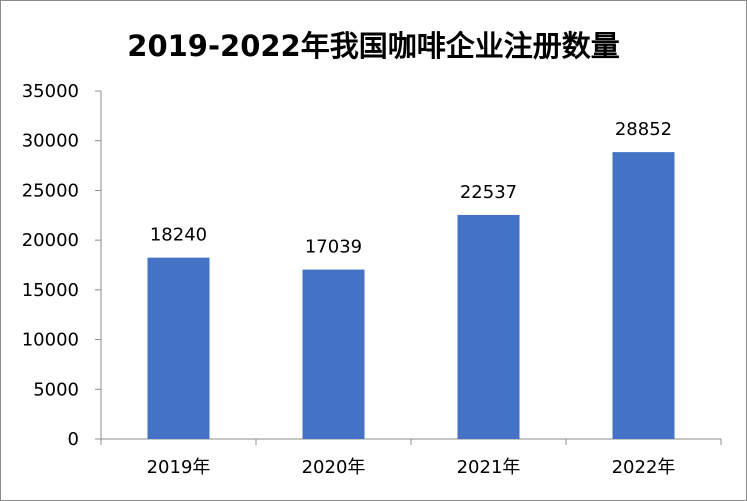 The height and width of the screenshot is (501, 747). What do you see at coordinates (179, 467) in the screenshot?
I see `x-tick-label: 2019年` at bounding box center [179, 467].